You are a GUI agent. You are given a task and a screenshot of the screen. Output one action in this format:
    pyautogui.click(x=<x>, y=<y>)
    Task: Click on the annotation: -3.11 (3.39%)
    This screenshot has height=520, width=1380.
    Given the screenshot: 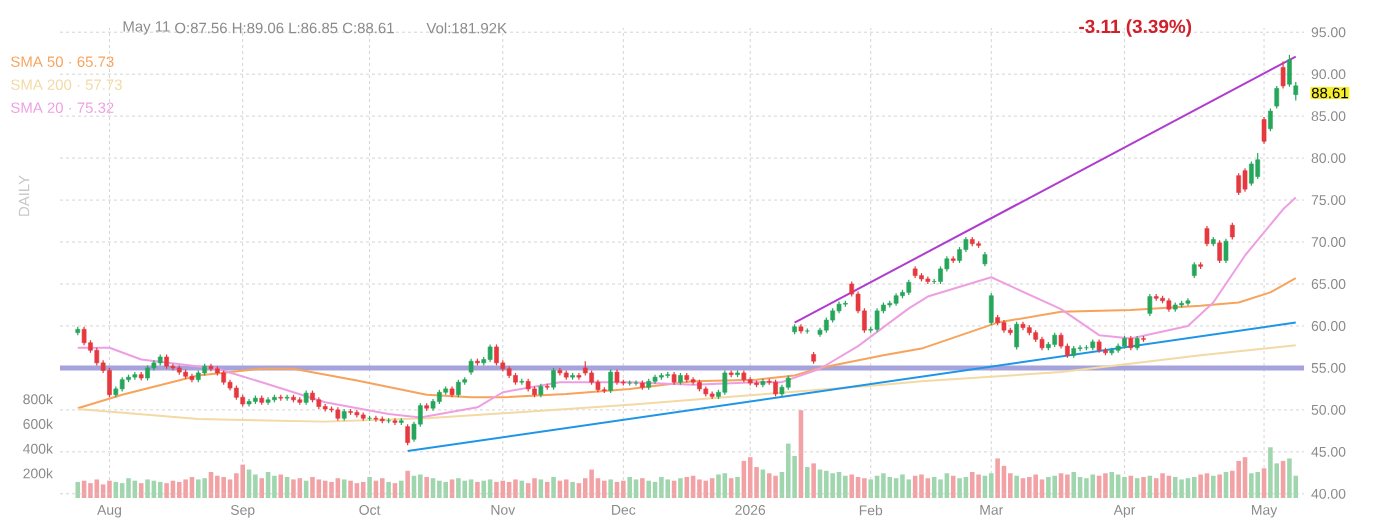 What is the action you would take?
    pyautogui.click(x=1135, y=28)
    